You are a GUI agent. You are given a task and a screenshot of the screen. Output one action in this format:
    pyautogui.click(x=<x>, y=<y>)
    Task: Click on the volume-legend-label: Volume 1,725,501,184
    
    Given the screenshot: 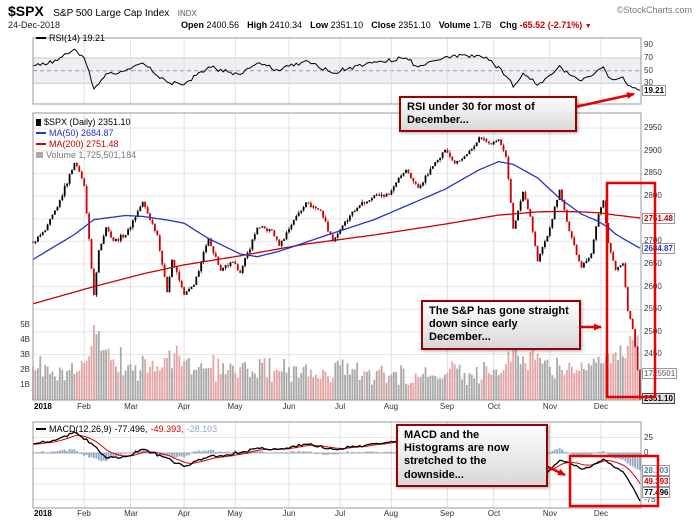 What is the action you would take?
    pyautogui.click(x=91, y=155)
    